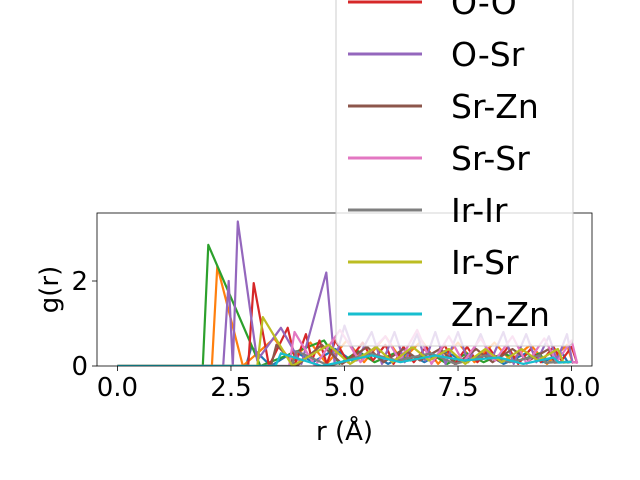 The image size is (640, 480). Describe the element at coordinates (500, 314) in the screenshot. I see `legend-label: Zn-Zn` at that location.